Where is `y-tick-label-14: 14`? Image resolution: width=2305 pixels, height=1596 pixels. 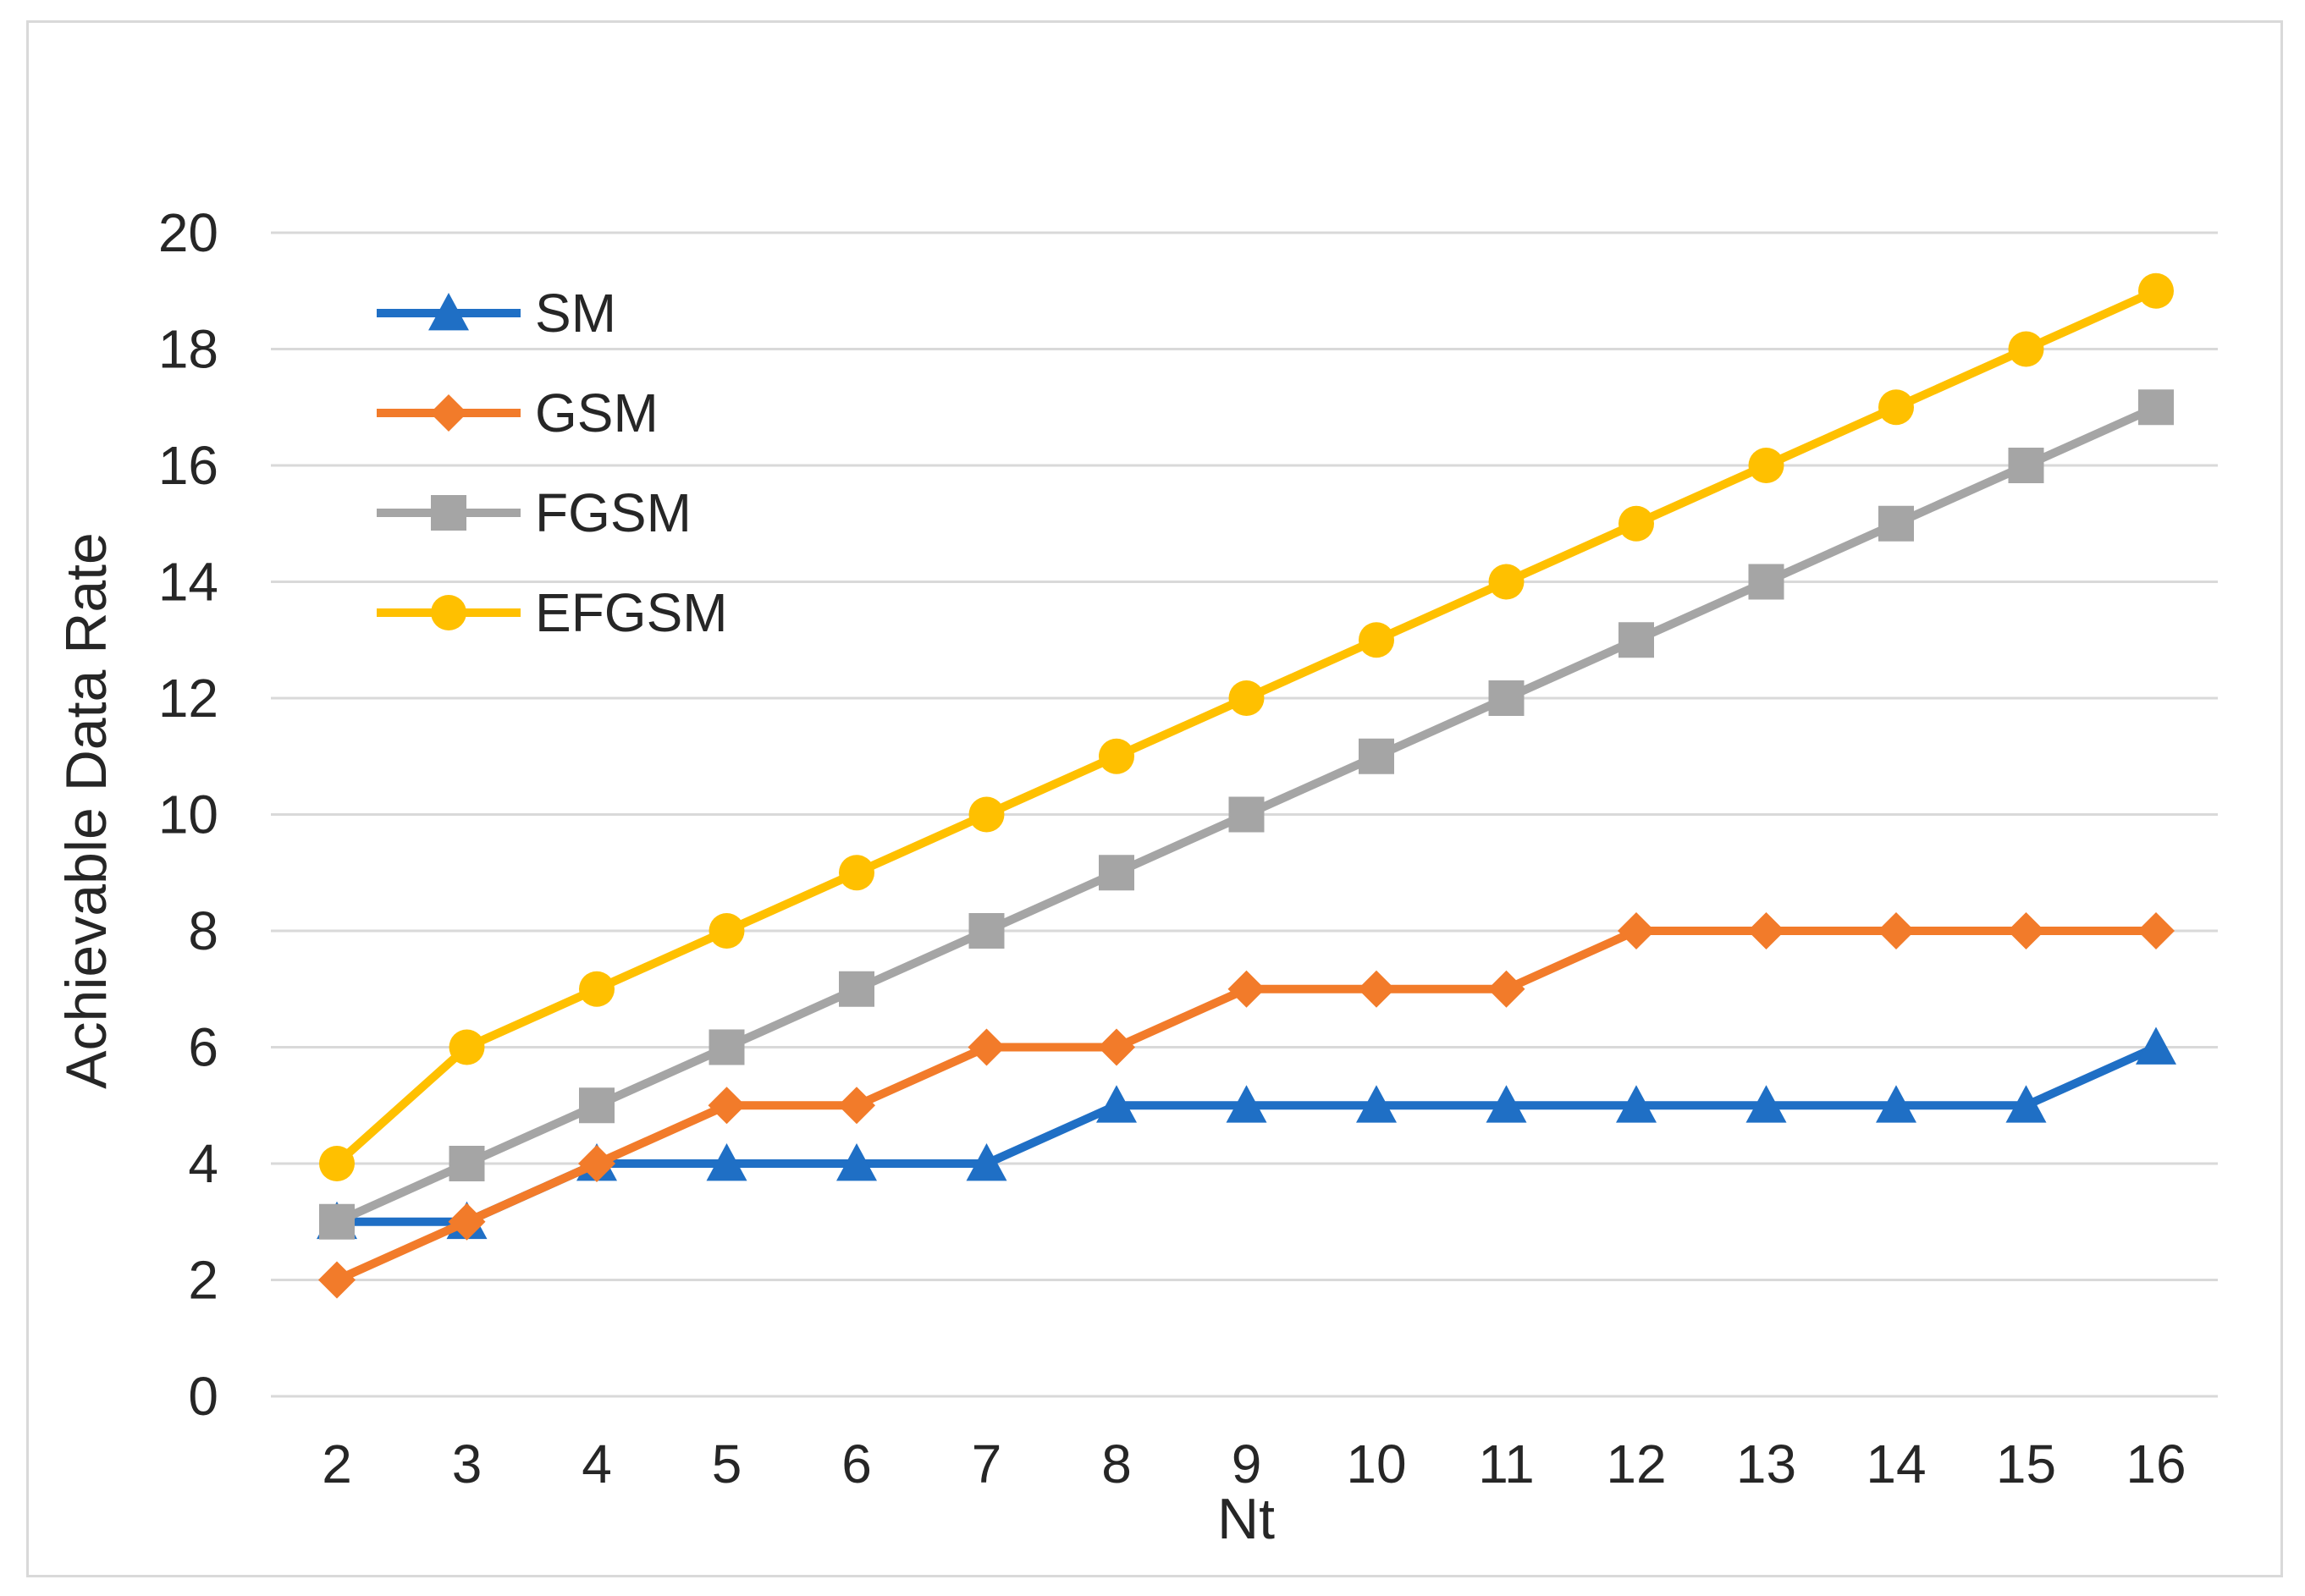
y-tick-label-14: 14 is located at coordinates (188, 582).